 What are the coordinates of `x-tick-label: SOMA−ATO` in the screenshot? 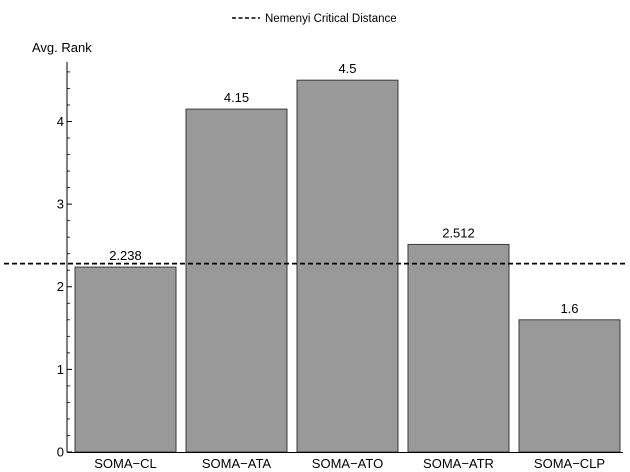 It's located at (347, 463).